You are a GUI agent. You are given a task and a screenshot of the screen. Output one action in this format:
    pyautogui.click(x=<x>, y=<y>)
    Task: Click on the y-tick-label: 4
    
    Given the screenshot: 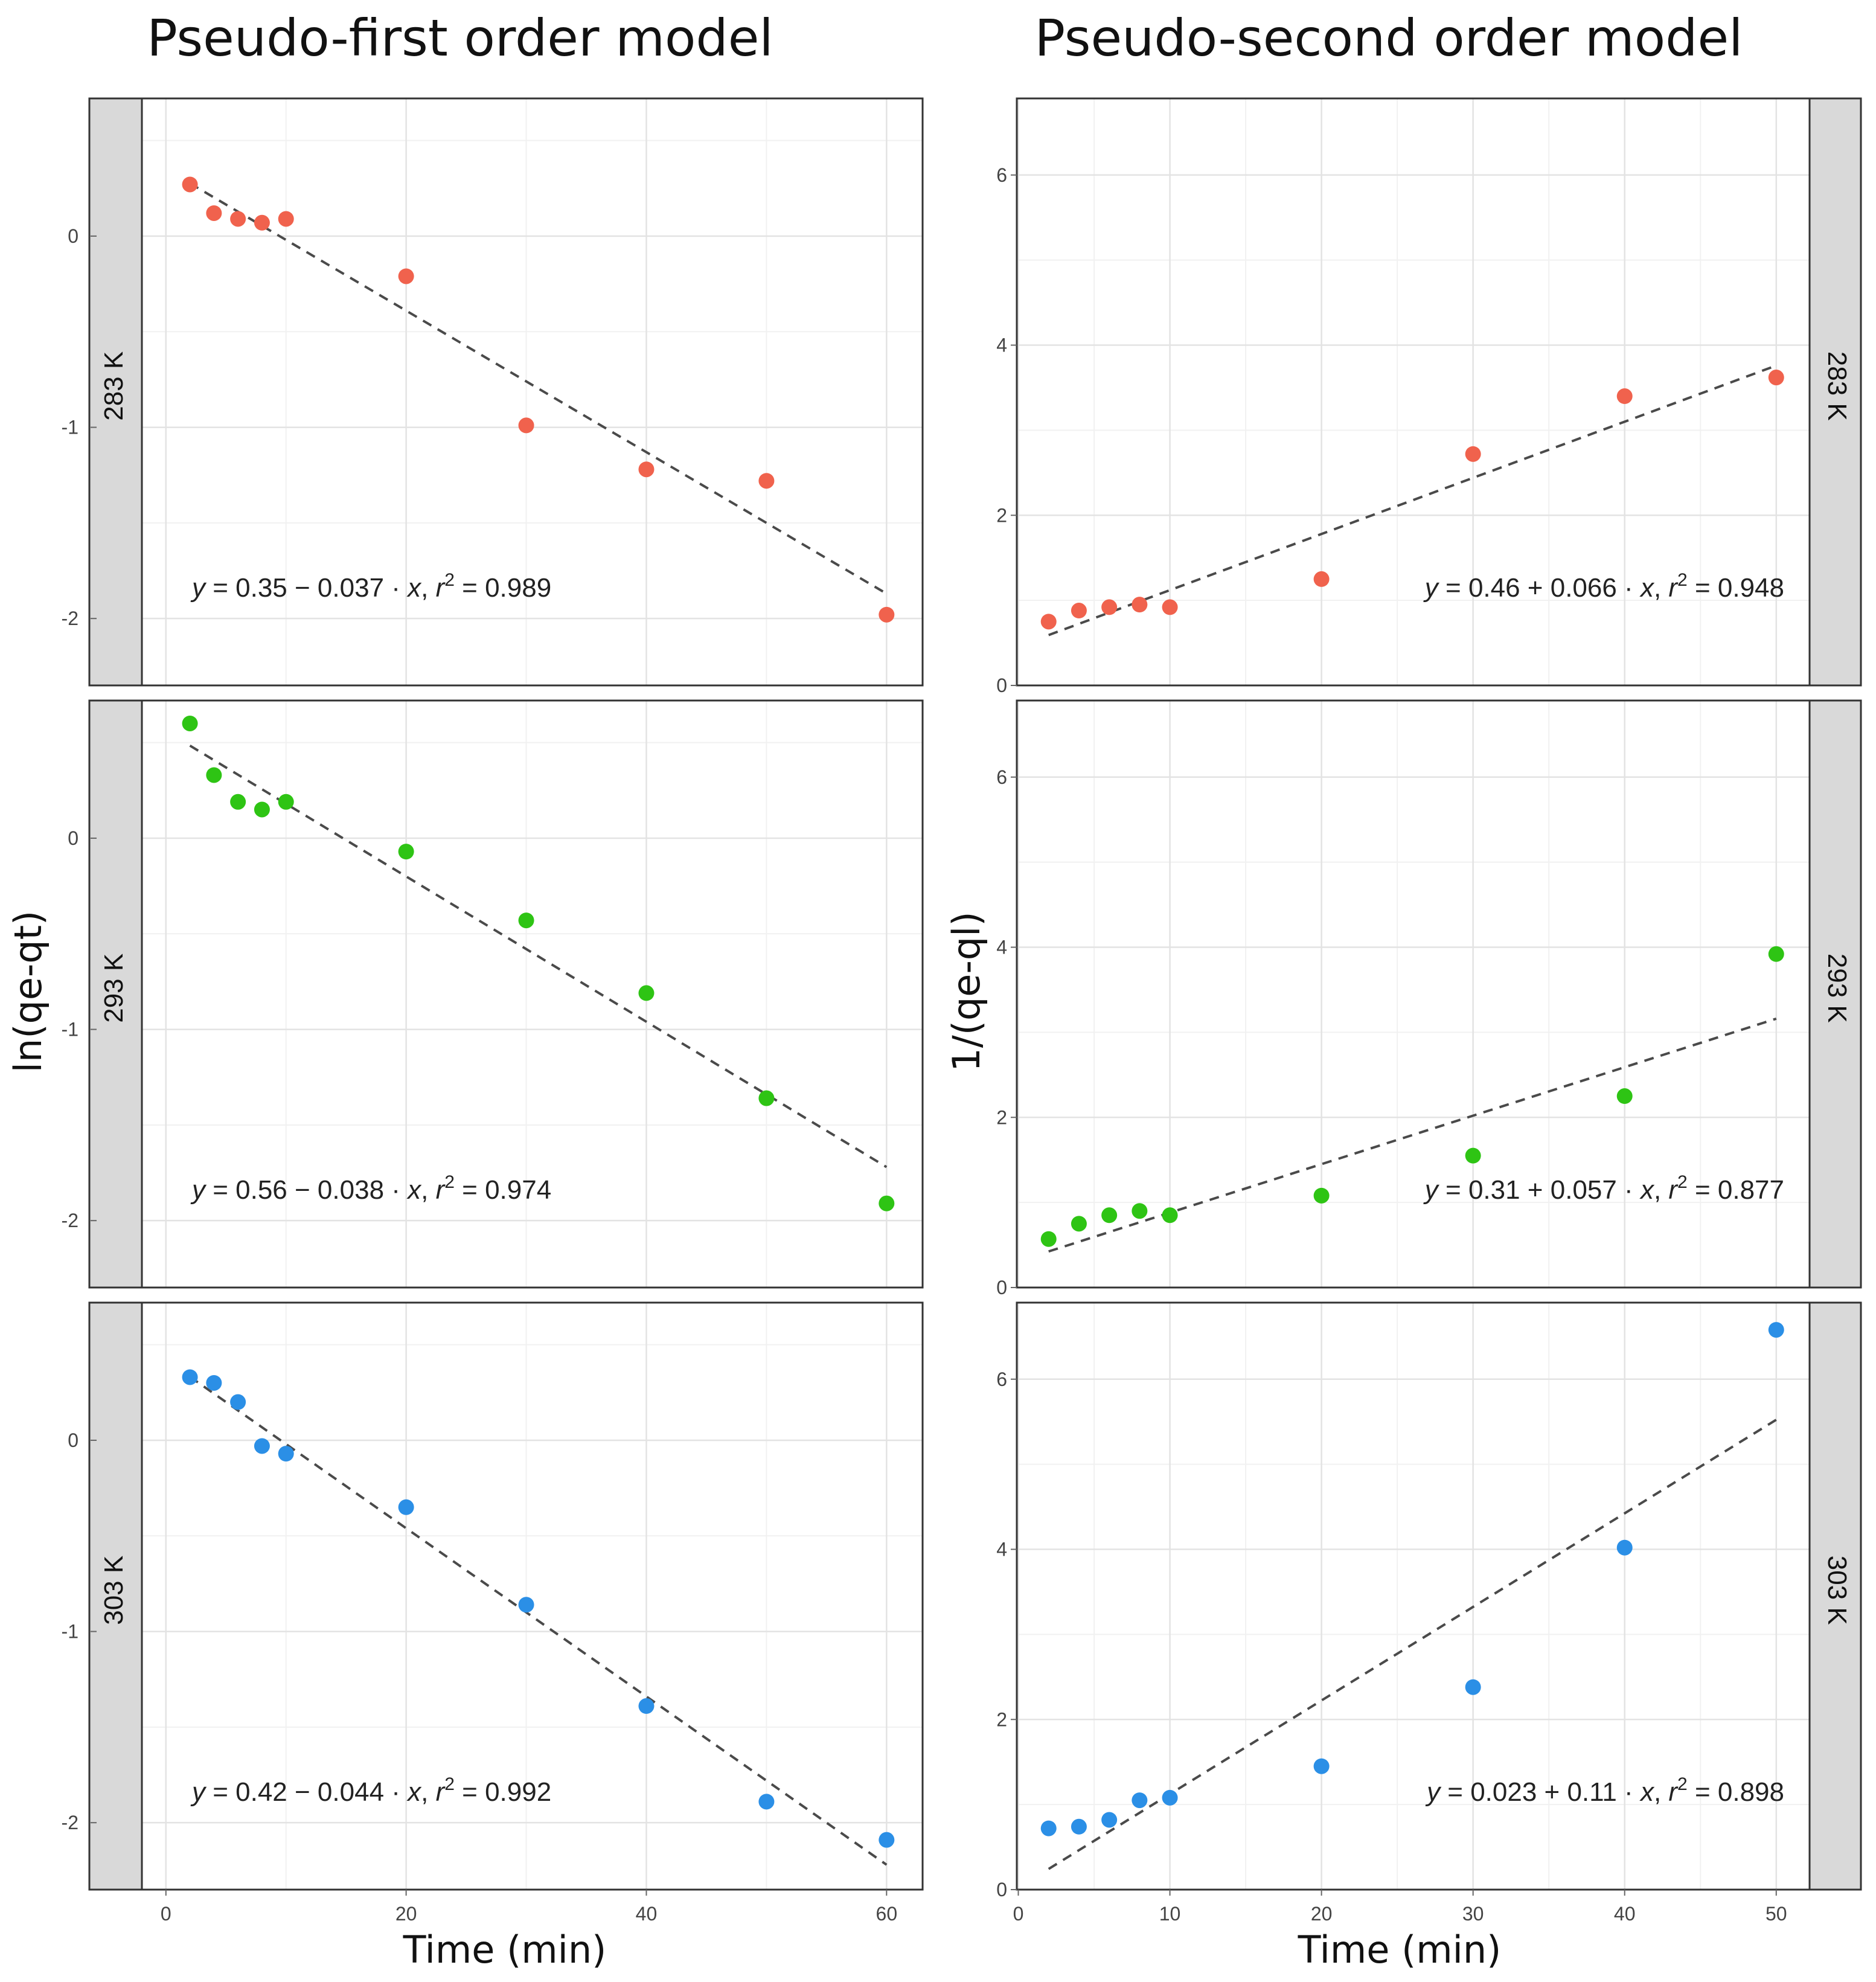 What is the action you would take?
    pyautogui.click(x=1001, y=947)
    